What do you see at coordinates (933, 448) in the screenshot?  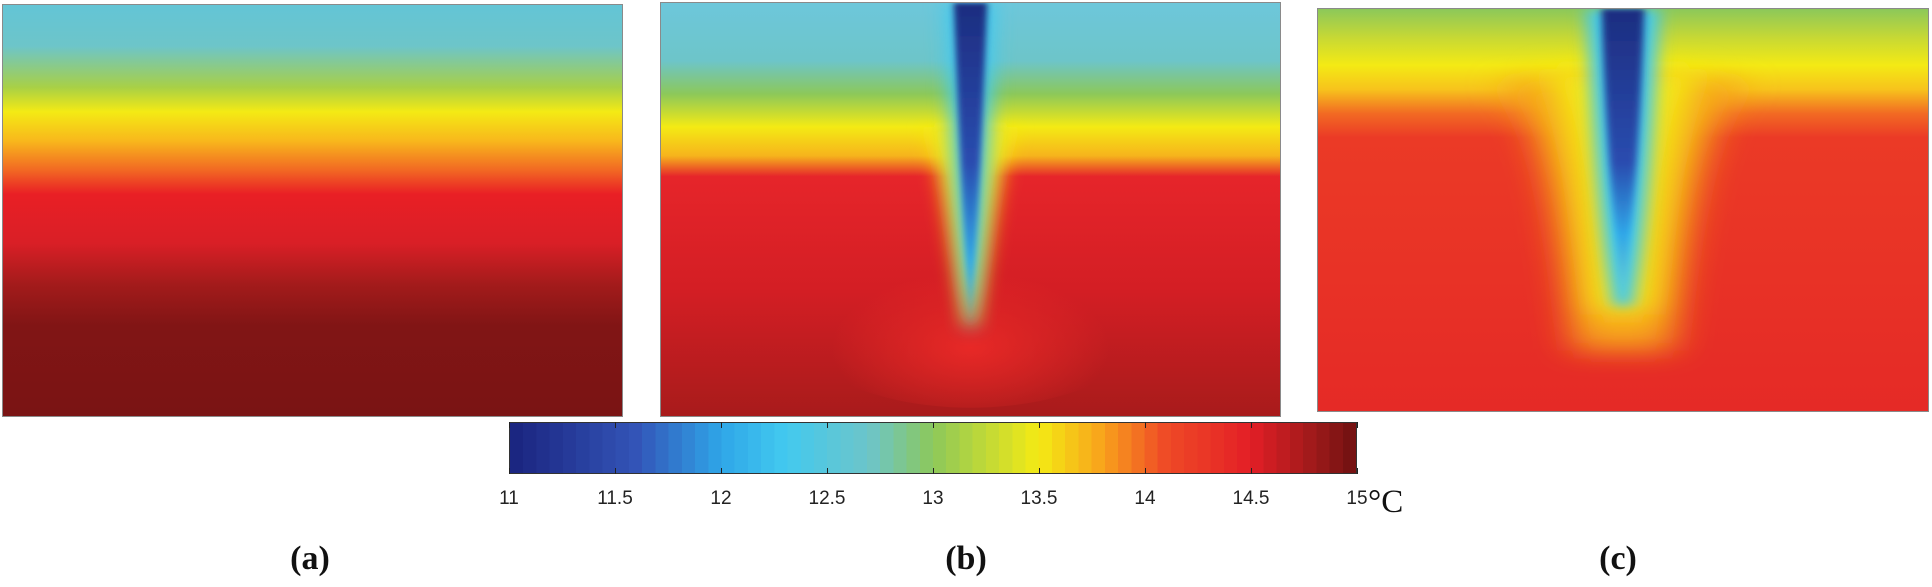 I see `colorbar` at bounding box center [933, 448].